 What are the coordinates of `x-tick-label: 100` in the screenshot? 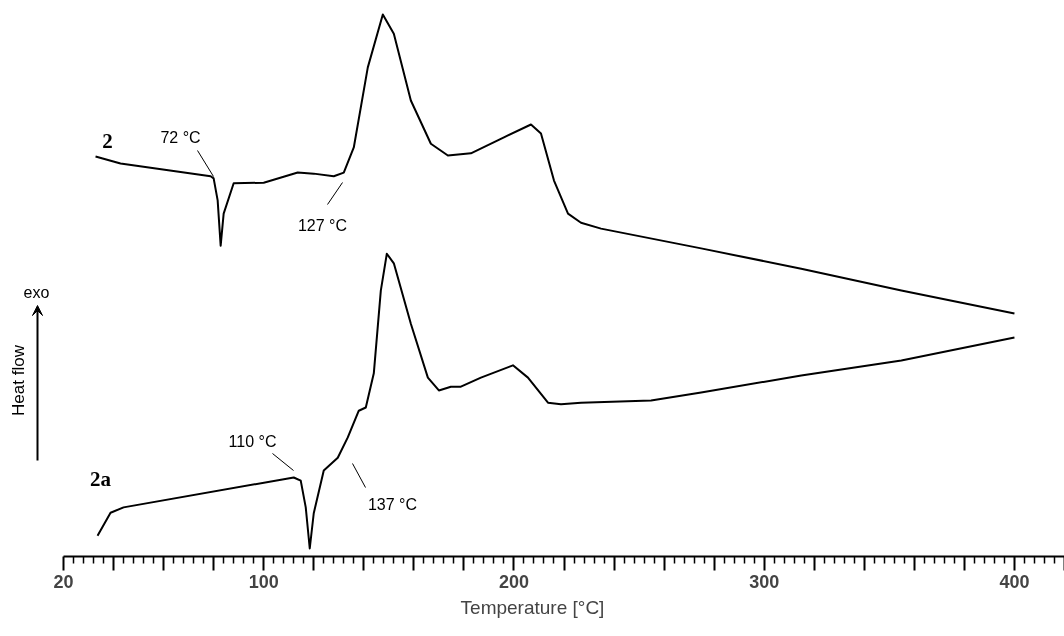 It's located at (263, 581).